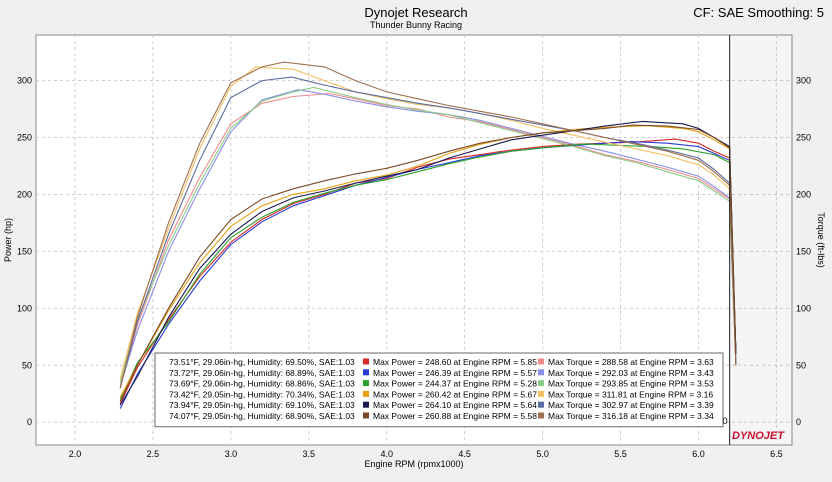 The height and width of the screenshot is (482, 832). I want to click on dynojet-logo: DYNOJET, so click(758, 436).